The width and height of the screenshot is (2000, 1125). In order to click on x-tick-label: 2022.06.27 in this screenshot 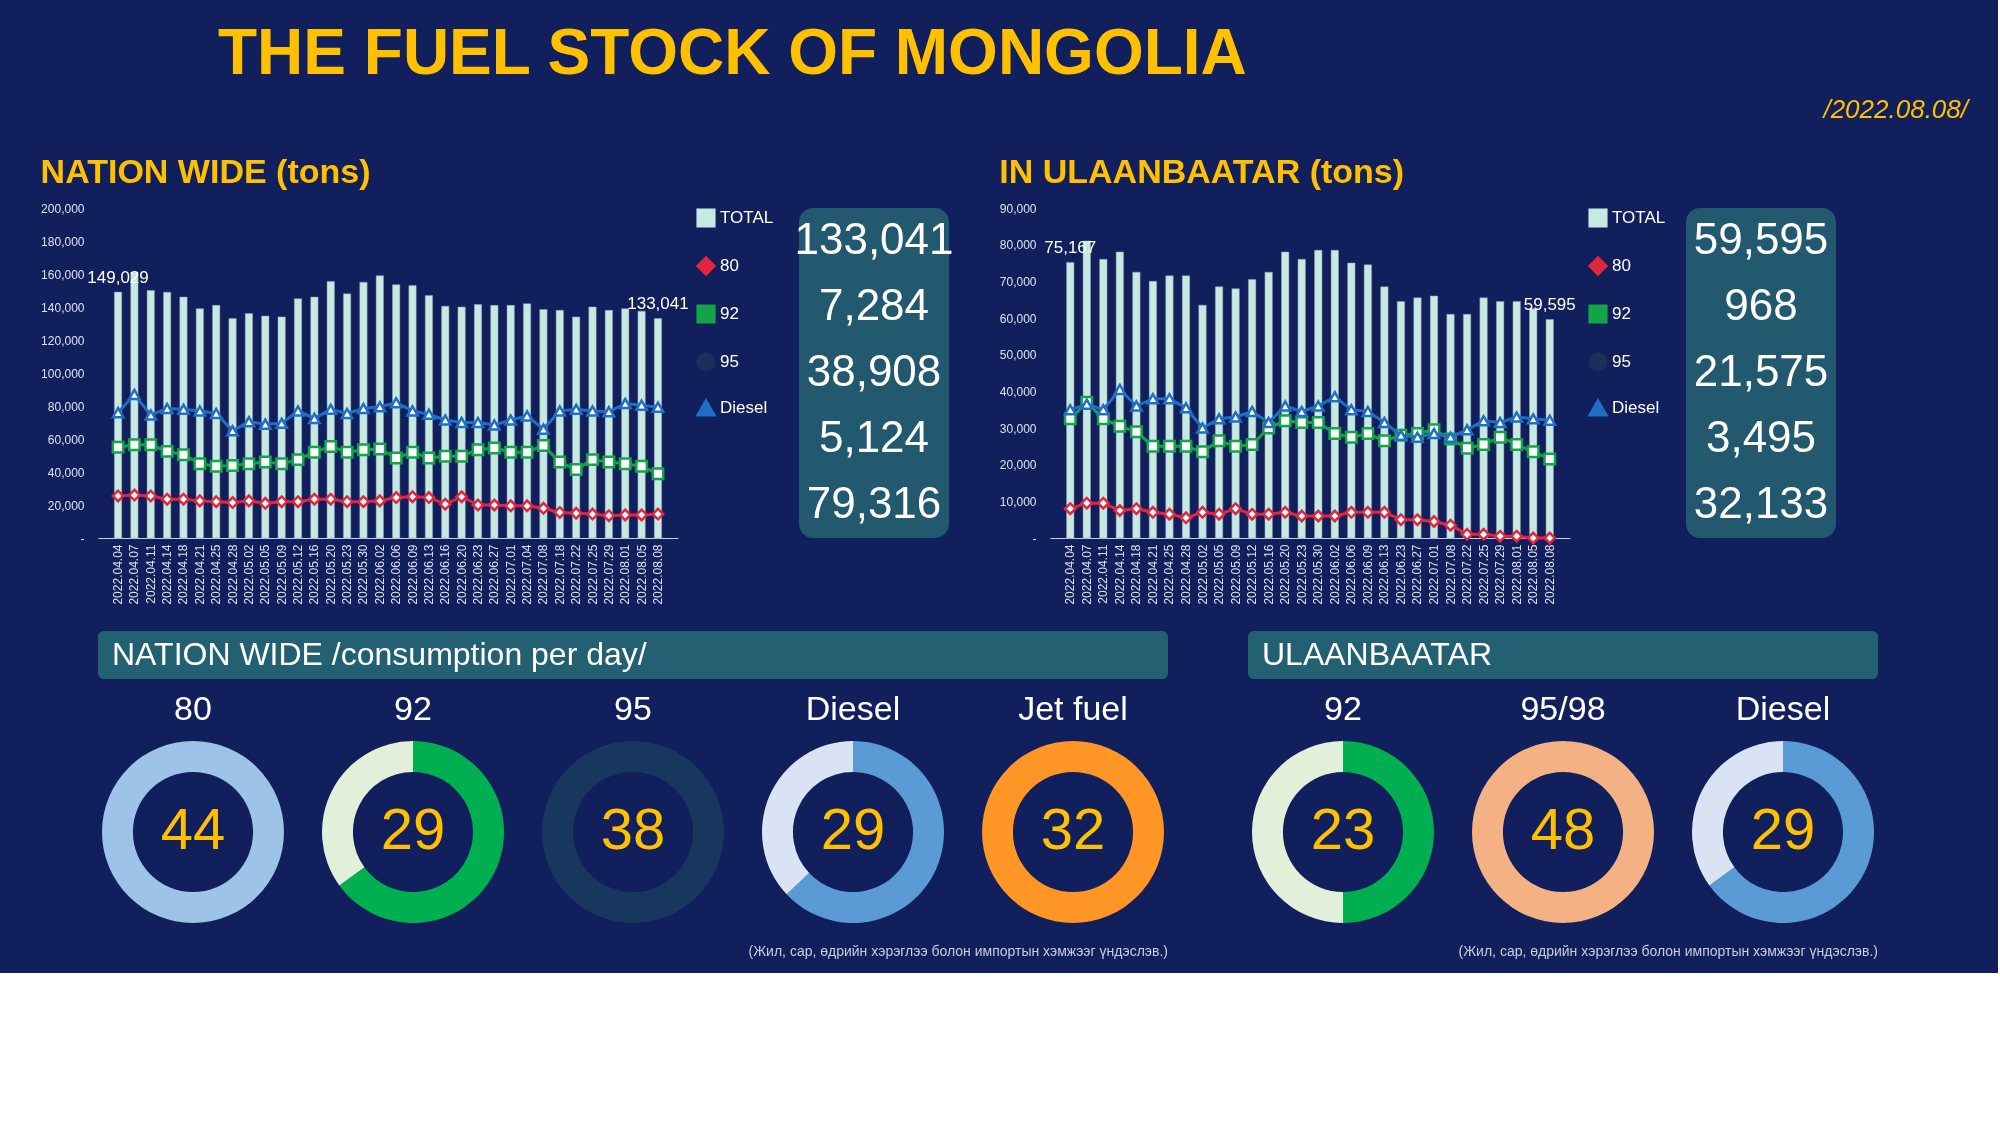, I will do `click(494, 574)`.